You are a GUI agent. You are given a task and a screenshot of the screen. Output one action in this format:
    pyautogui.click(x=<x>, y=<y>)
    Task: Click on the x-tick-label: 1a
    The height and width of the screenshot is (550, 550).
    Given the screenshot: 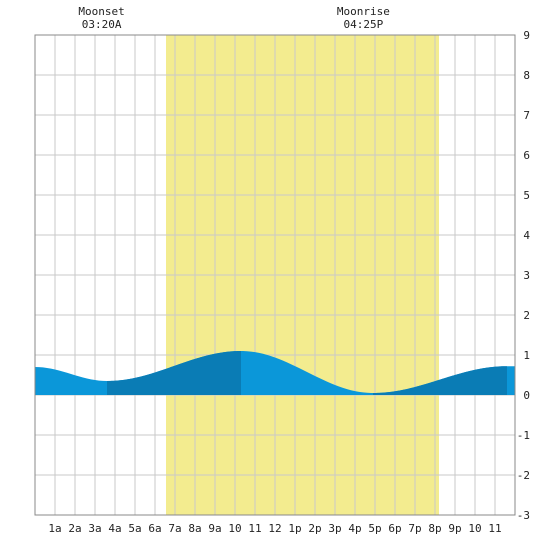 What is the action you would take?
    pyautogui.click(x=54, y=528)
    